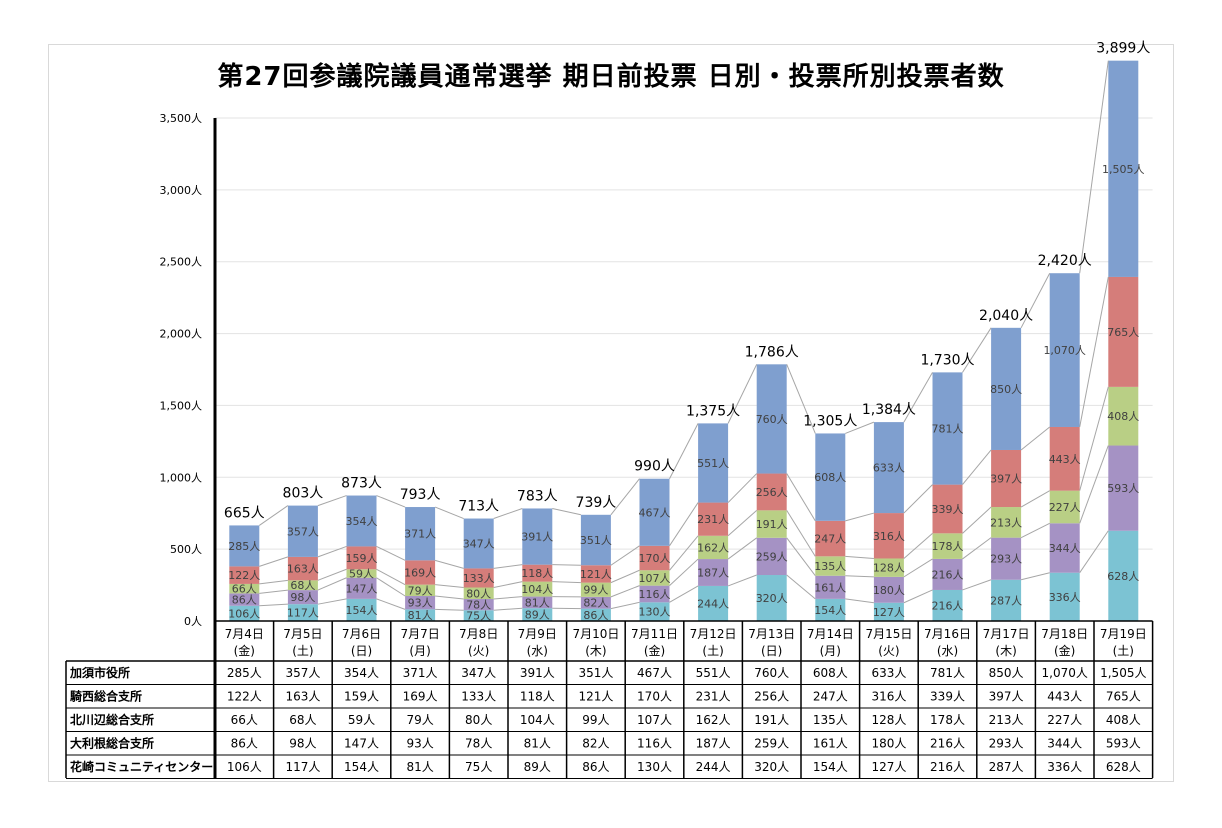 The image size is (1222, 828). Describe the element at coordinates (361, 673) in the screenshot. I see `table-cell: 354人` at that location.